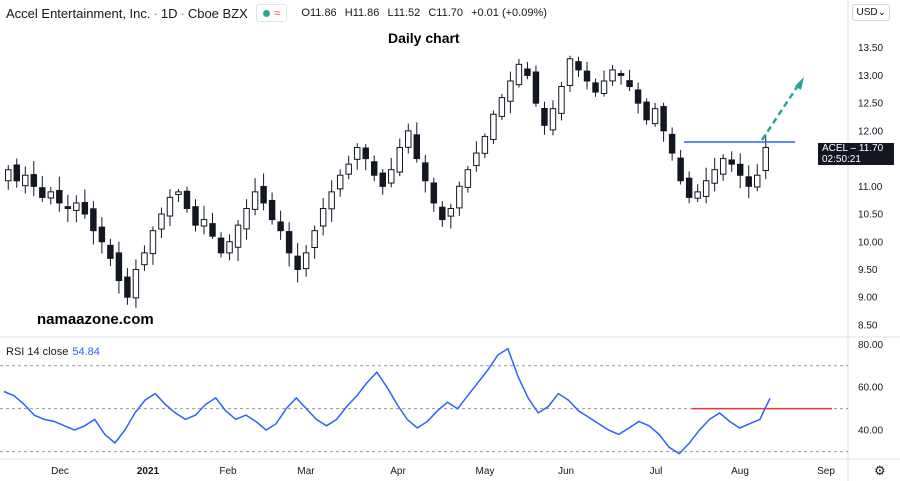 This screenshot has width=900, height=481. I want to click on badge-price: 11.70, so click(871, 148).